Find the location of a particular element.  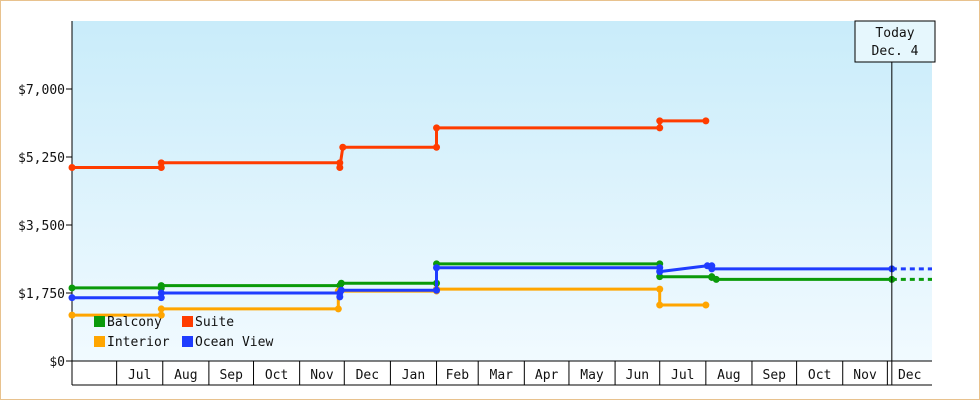

legend-label: Interior is located at coordinates (138, 342).